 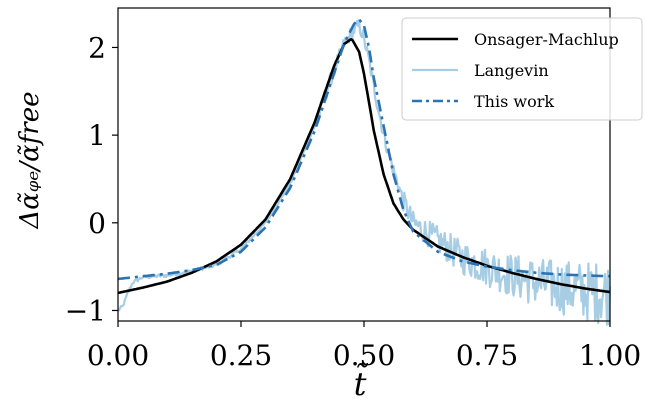 What do you see at coordinates (30, 160) in the screenshot?
I see `y-axis-title: Δα̃ᵩₑ/α̃free` at bounding box center [30, 160].